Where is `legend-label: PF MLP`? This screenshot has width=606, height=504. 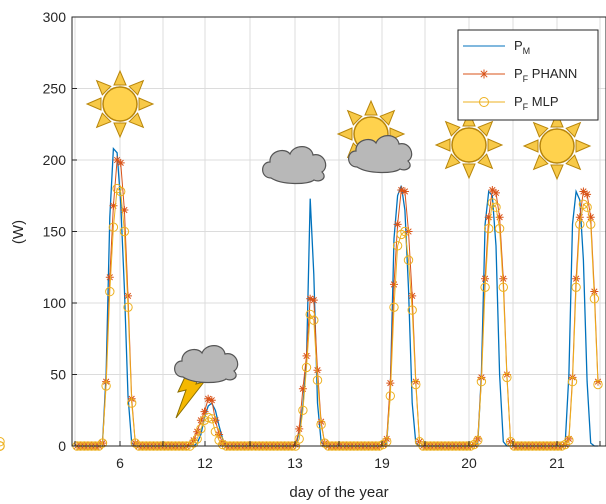
legend-label: PF MLP is located at coordinates (536, 103).